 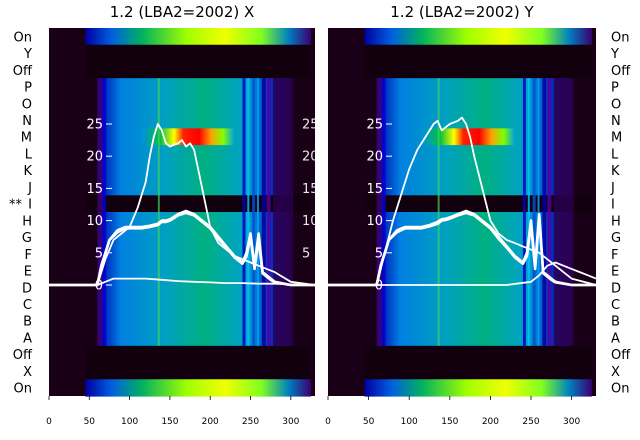 What do you see at coordinates (99, 286) in the screenshot?
I see `y-tick-label: 0` at bounding box center [99, 286].